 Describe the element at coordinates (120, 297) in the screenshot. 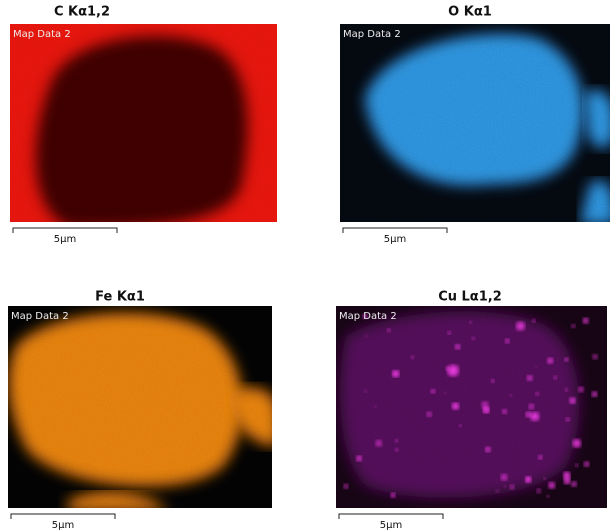

I see `panel-title: Fe Kα1` at that location.